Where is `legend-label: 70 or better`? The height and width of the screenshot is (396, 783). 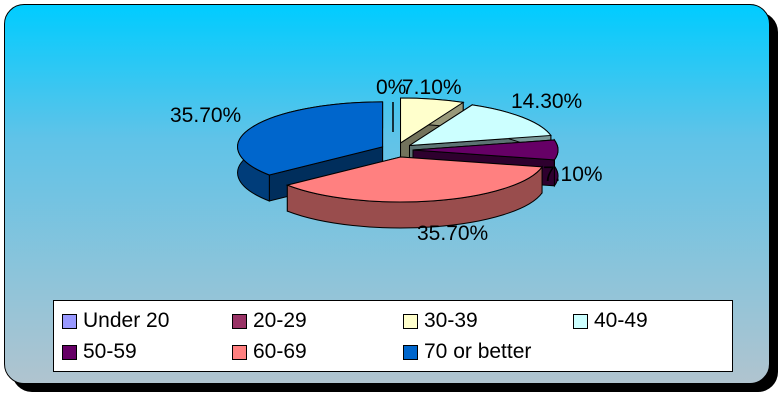 legend-label: 70 or better is located at coordinates (478, 351).